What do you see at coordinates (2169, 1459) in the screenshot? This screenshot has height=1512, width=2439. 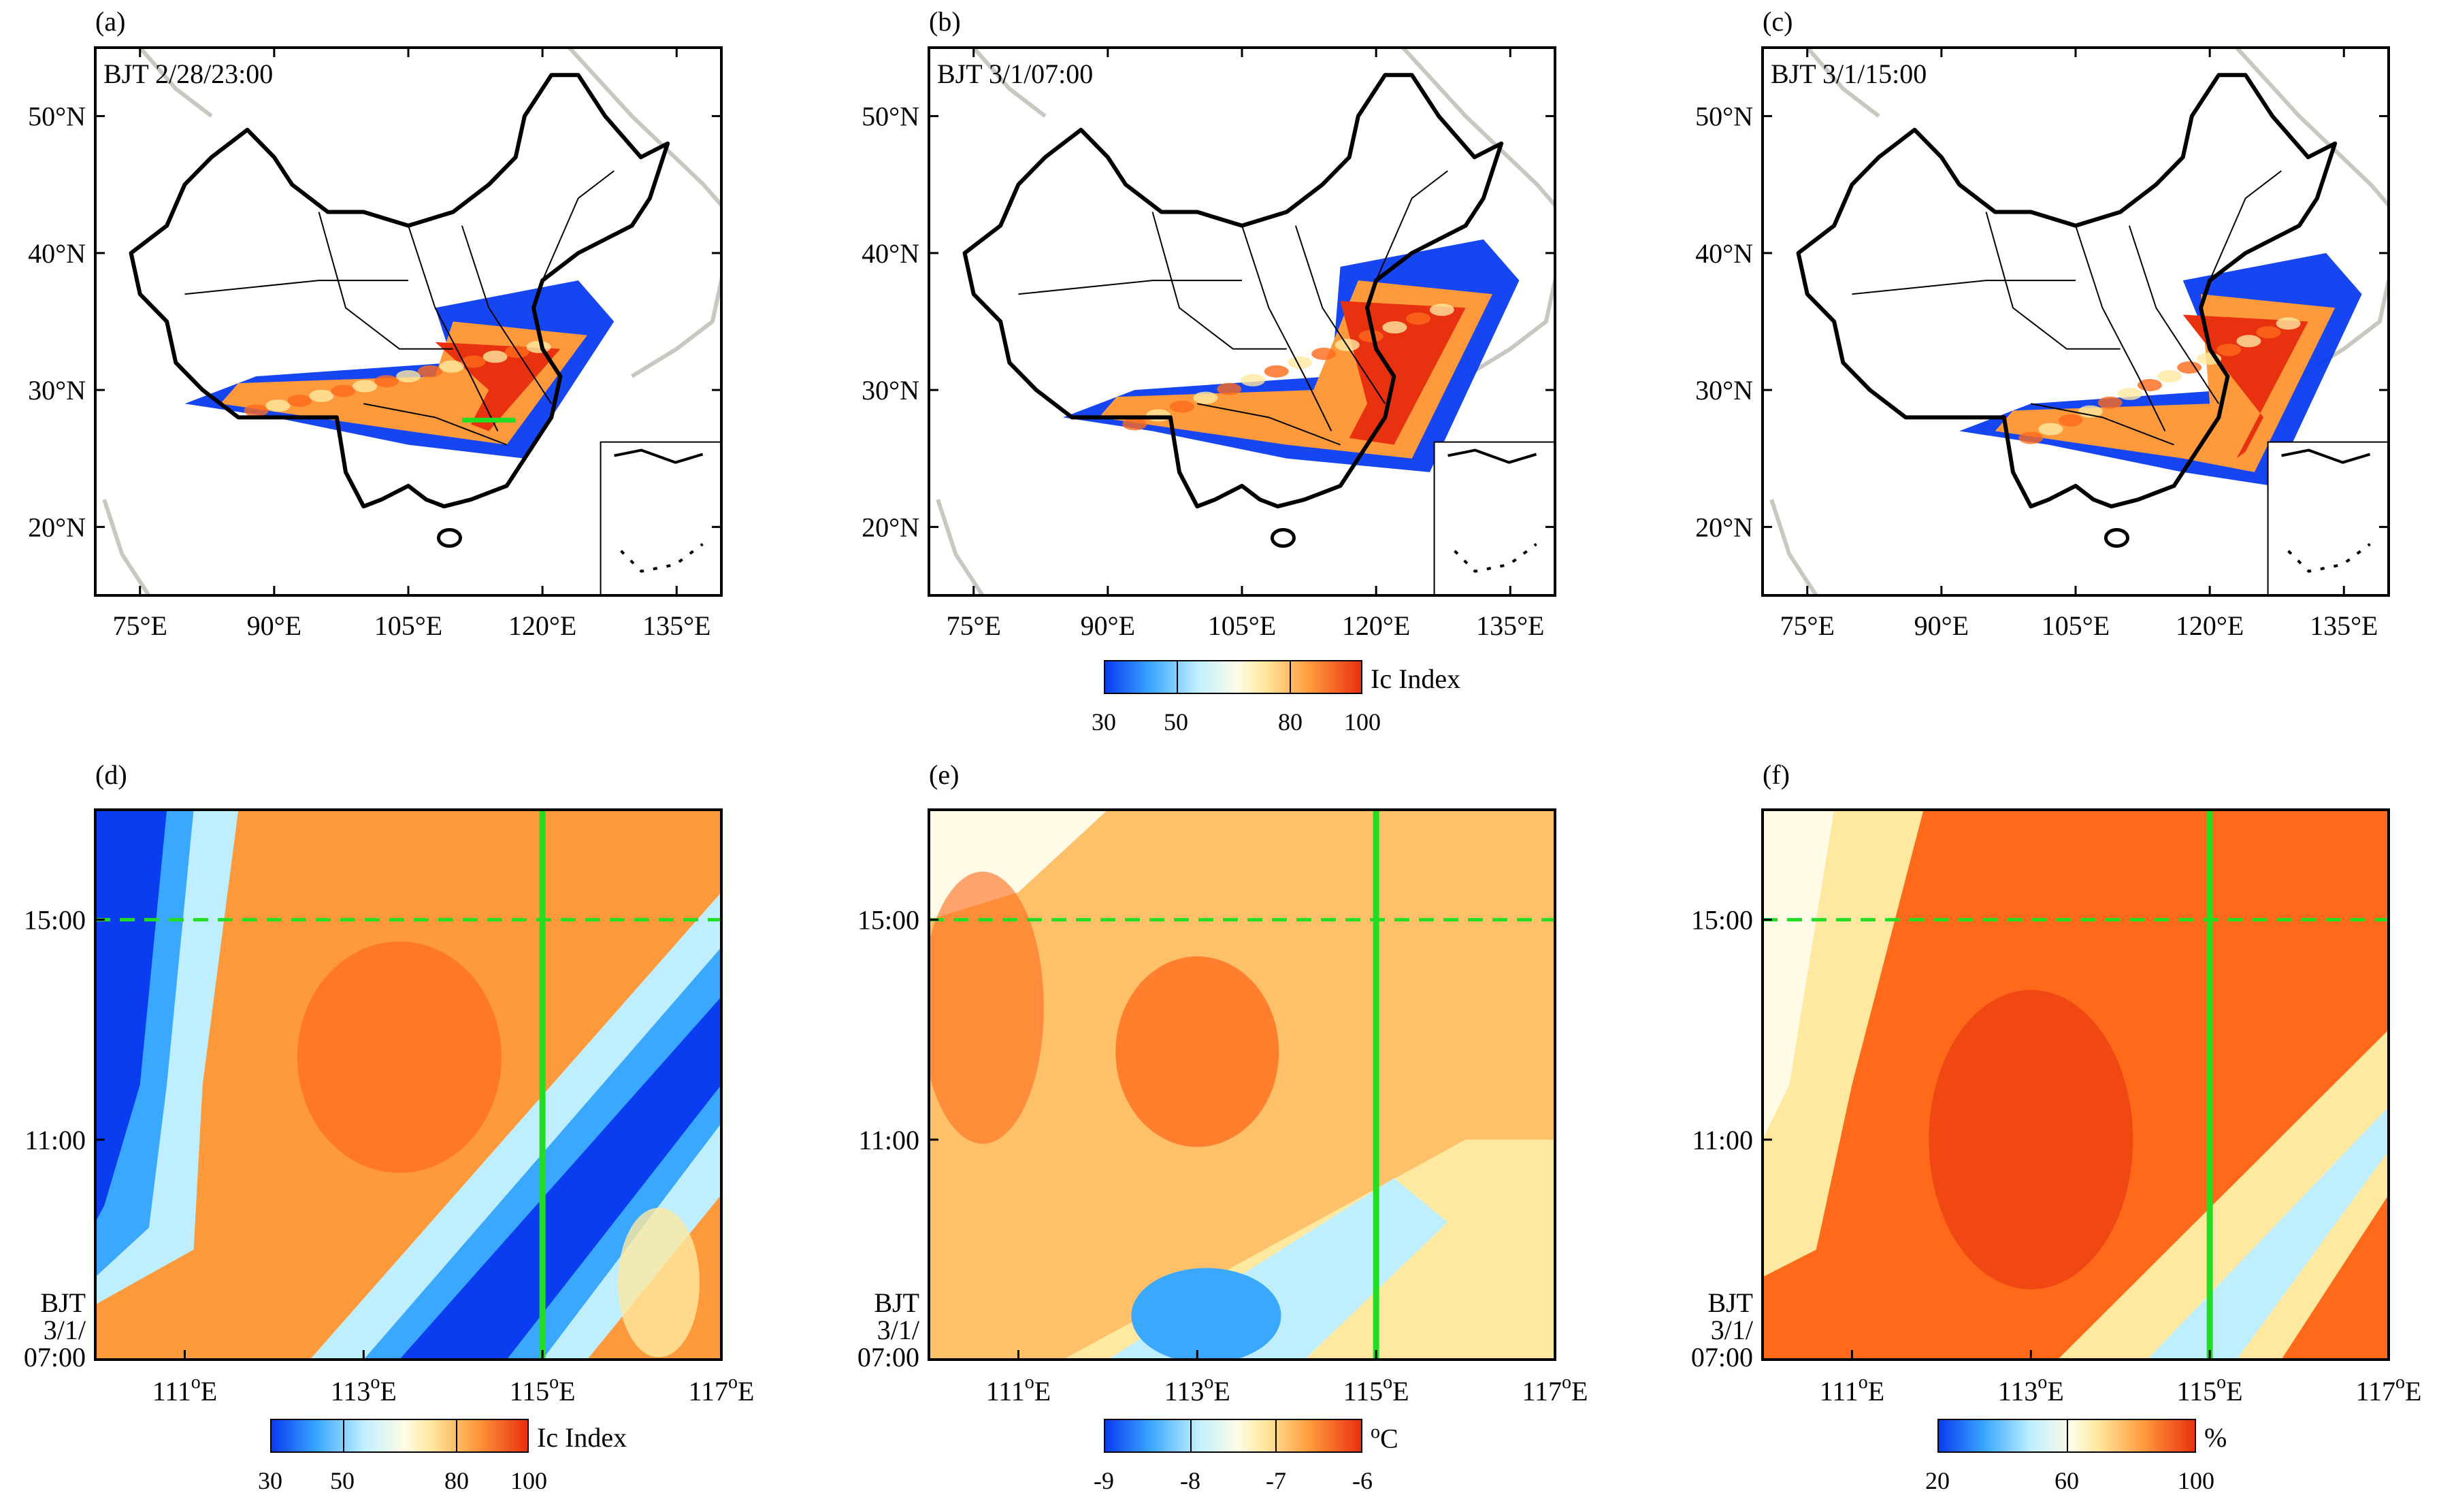 I see `colorbar-f: % 20 60 100` at bounding box center [2169, 1459].